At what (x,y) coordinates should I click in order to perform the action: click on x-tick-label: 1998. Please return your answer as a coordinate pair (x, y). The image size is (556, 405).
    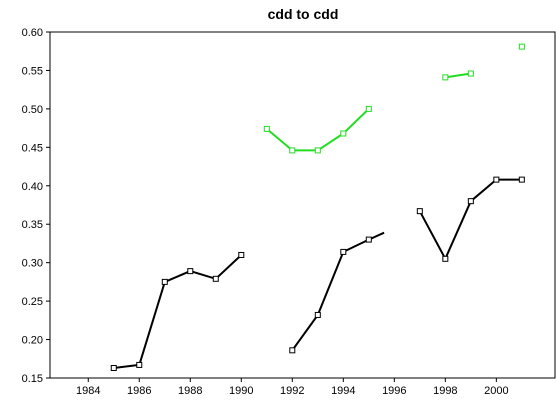
    Looking at the image, I should click on (445, 391).